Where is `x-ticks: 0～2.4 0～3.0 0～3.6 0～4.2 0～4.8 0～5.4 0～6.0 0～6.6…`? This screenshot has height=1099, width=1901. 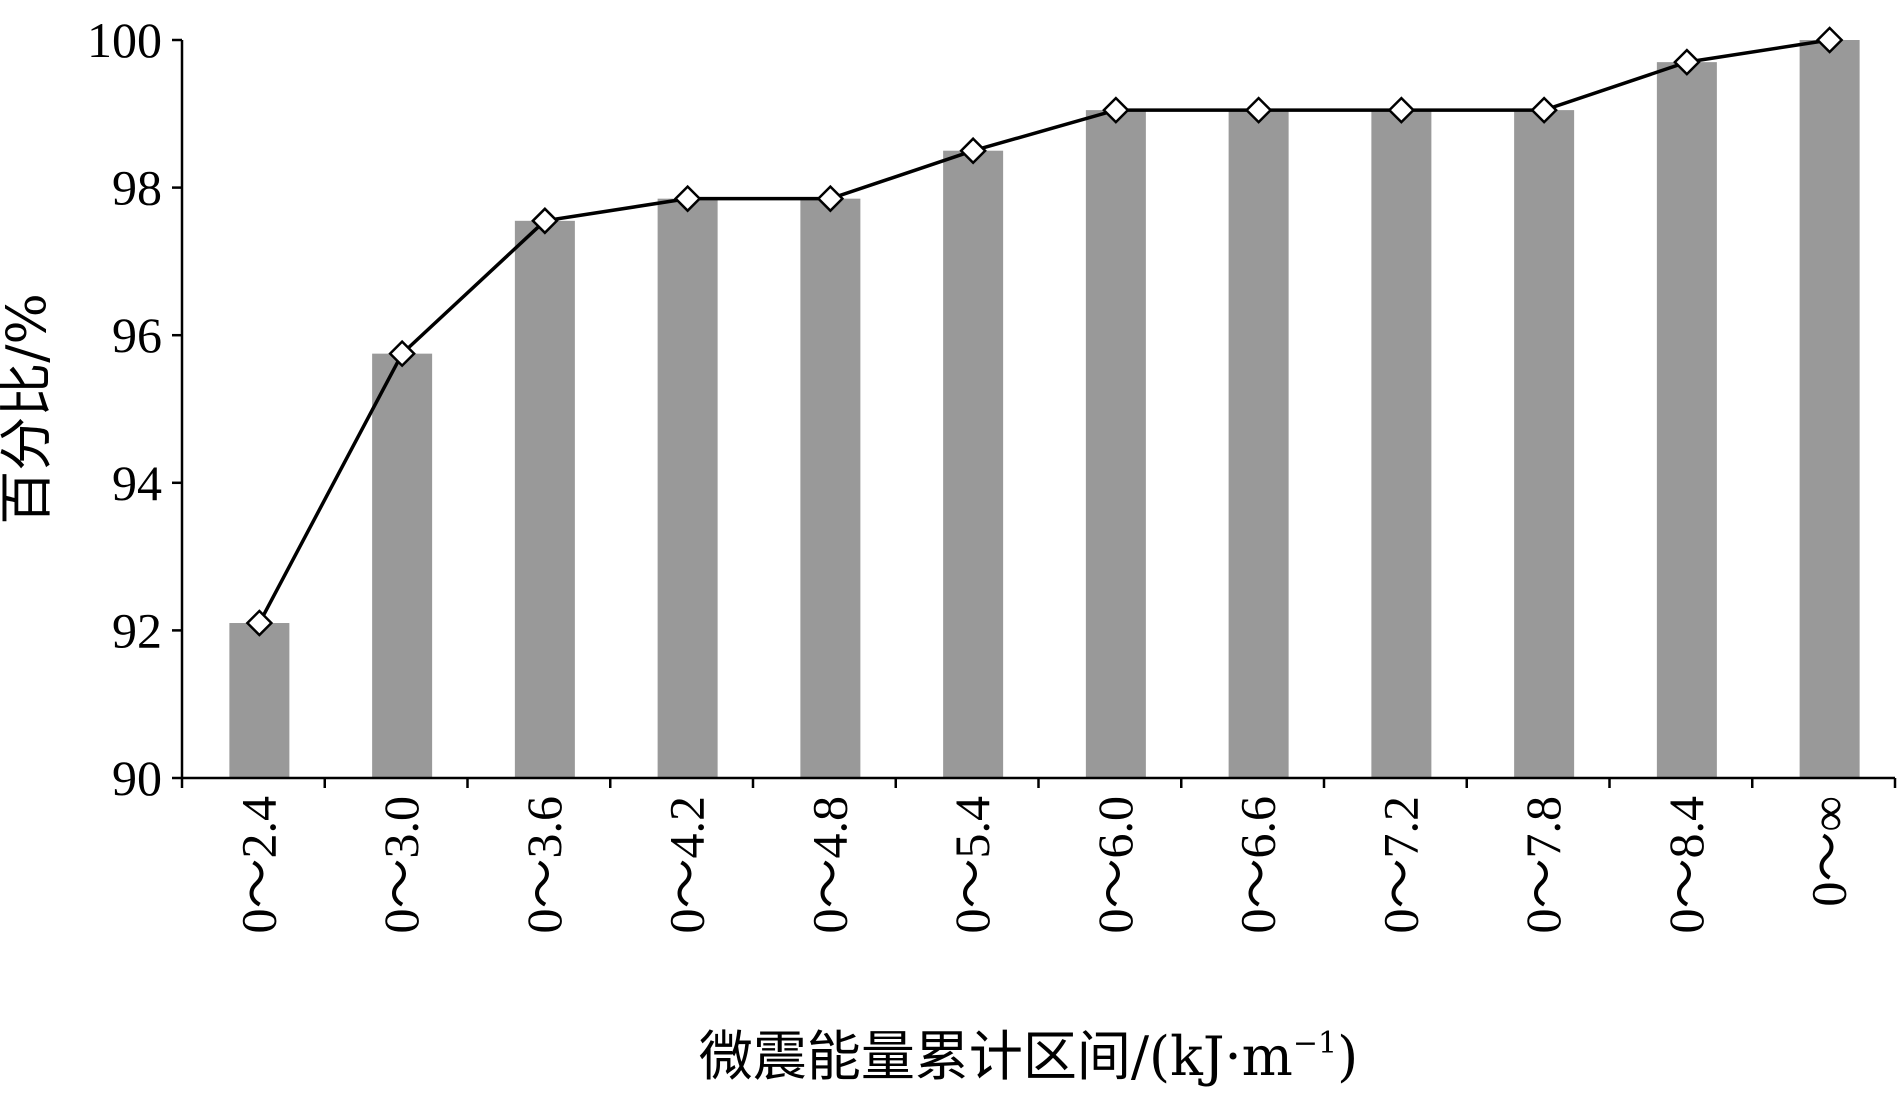 x-ticks: 0～2.4 0～3.0 0～3.6 0～4.2 0～4.8 0～5.4 0～6.0 0～6.6… is located at coordinates (1038, 856).